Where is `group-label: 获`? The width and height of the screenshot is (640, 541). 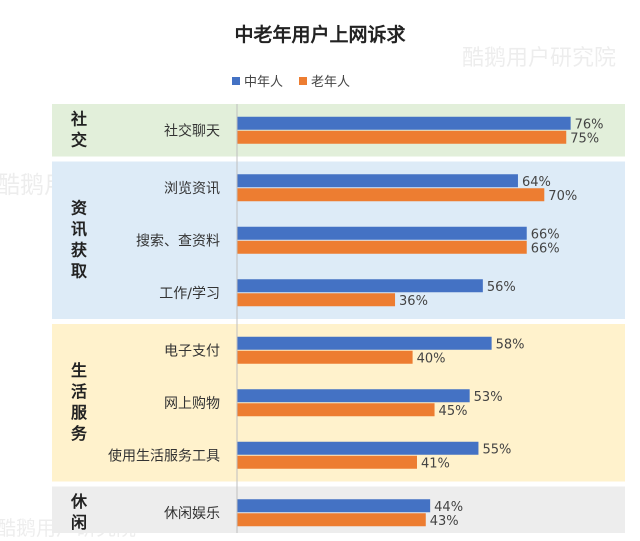
group-label: 获 is located at coordinates (79, 249).